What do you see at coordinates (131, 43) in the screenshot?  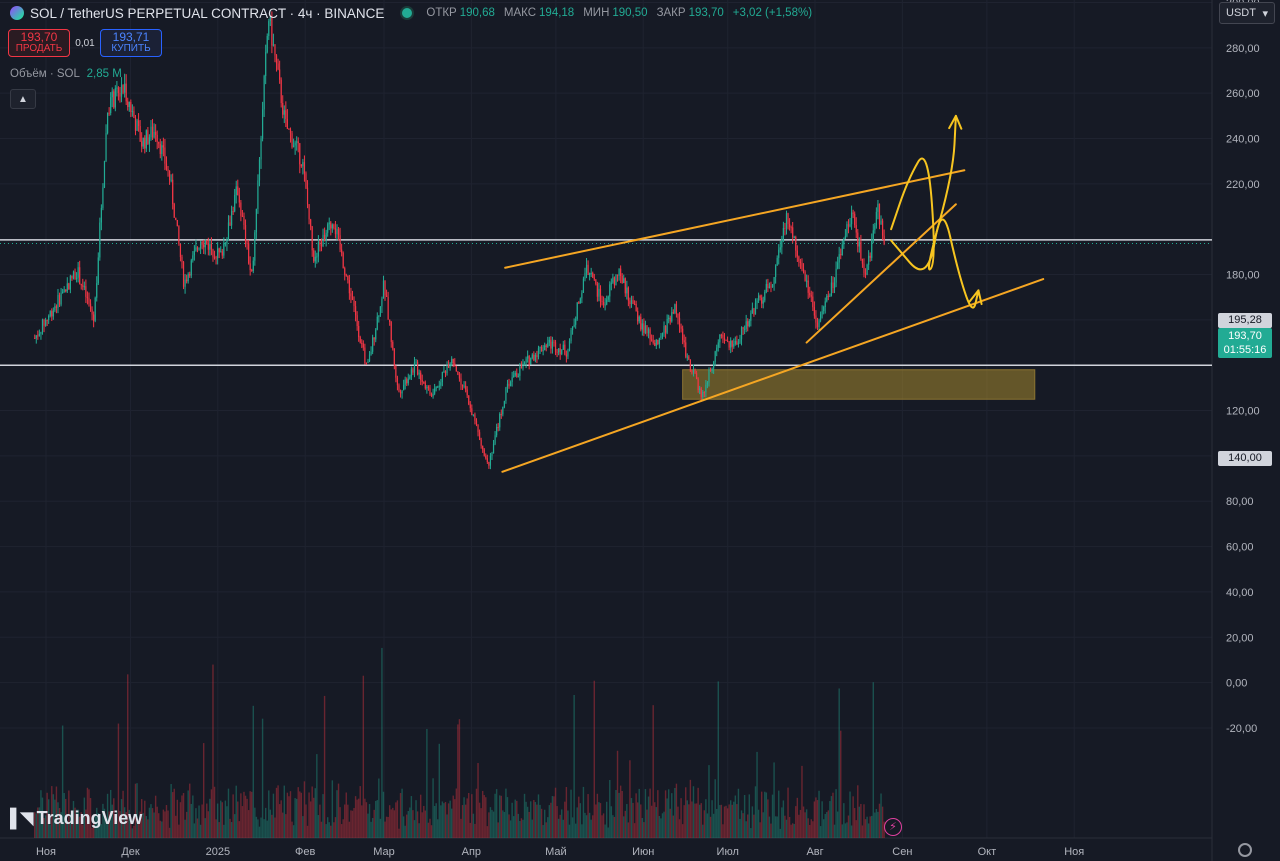 I see `buy-button: 193,71 КУПИТЬ` at bounding box center [131, 43].